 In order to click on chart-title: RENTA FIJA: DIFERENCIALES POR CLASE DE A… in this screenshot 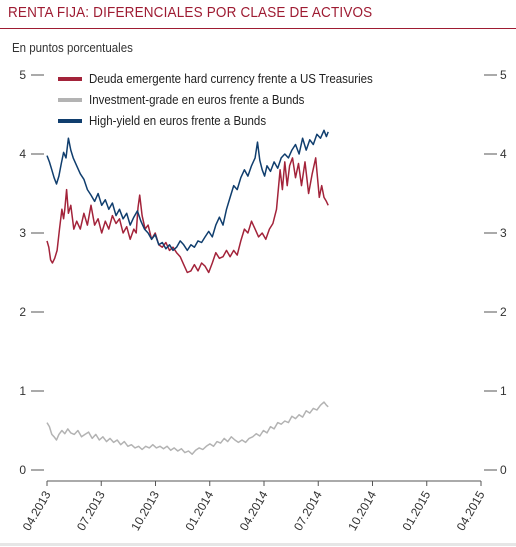, I will do `click(190, 12)`.